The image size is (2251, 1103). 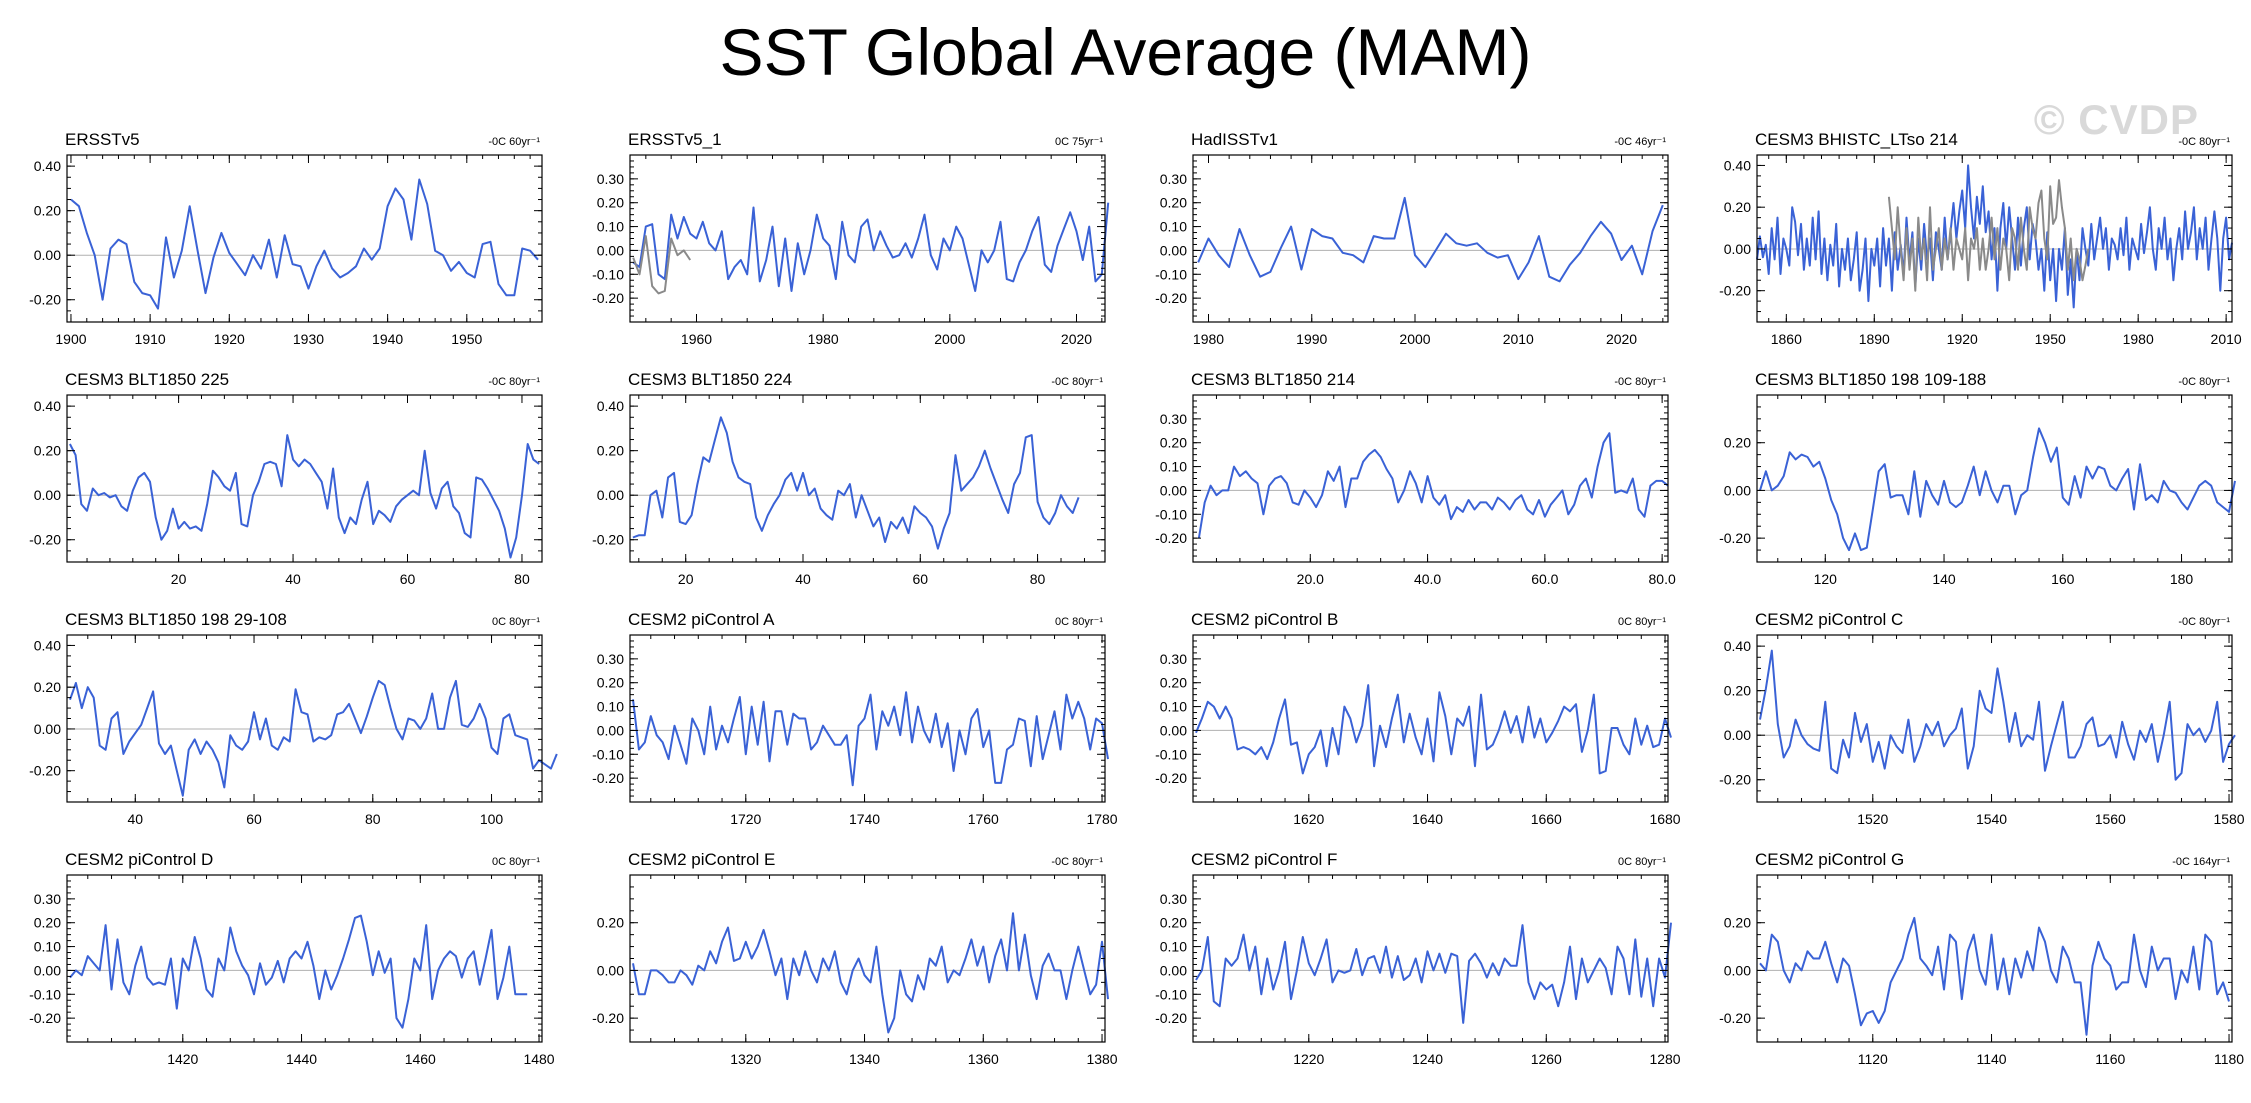 I want to click on panel-note: -0C 60yr⁻¹, so click(x=514, y=142).